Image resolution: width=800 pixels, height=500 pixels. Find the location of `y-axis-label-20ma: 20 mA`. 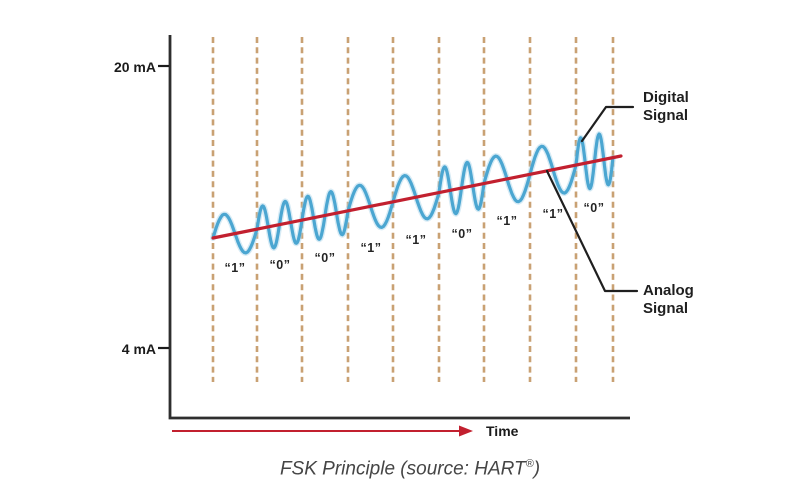

y-axis-label-20ma: 20 mA is located at coordinates (134, 67).